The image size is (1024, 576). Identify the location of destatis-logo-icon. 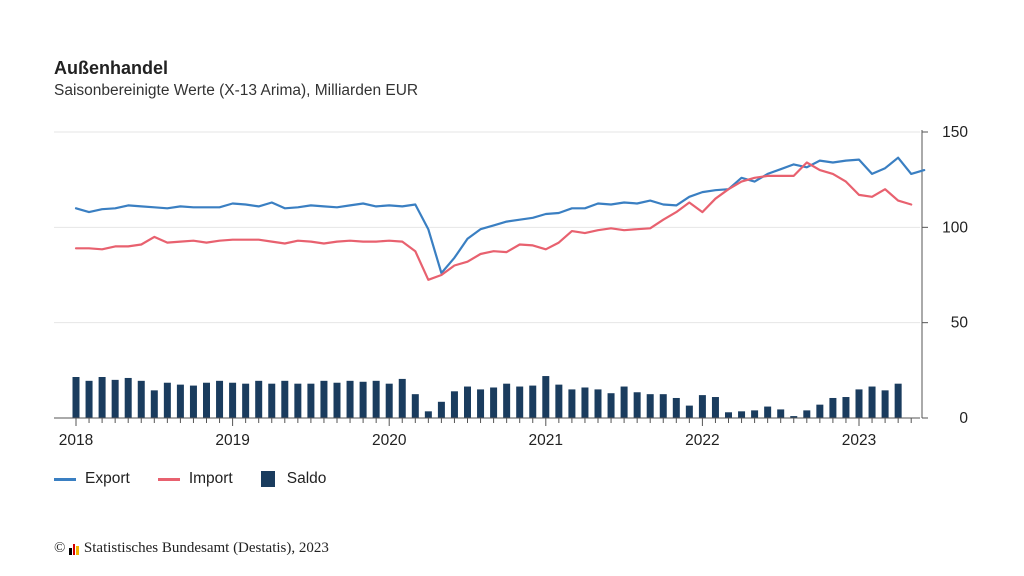
(74, 549).